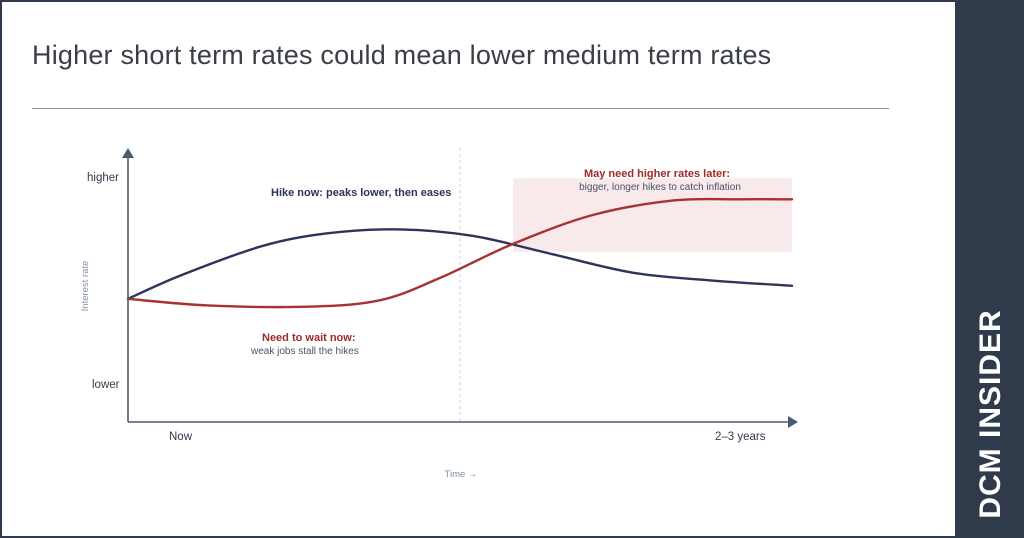  I want to click on series-line-wait-now, so click(460, 253).